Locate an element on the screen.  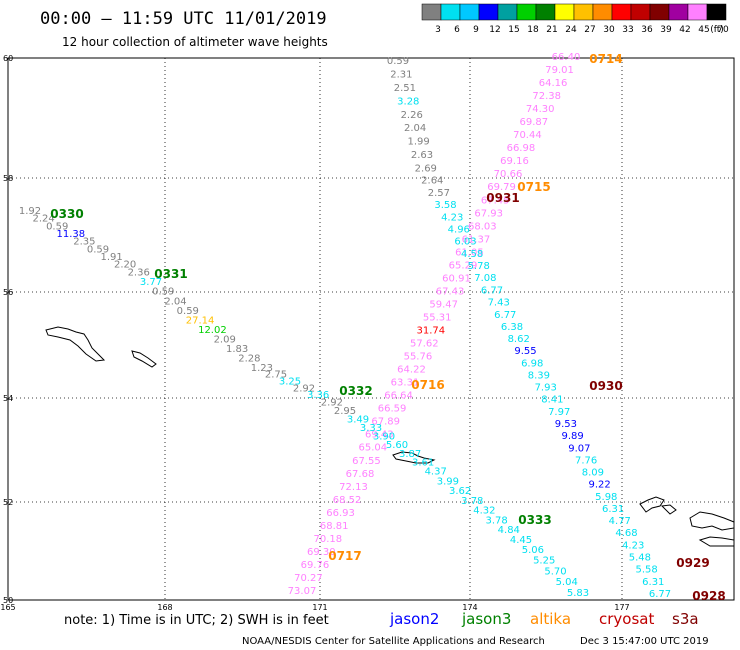
wave-height-value: 69.76 is located at coordinates (315, 565).